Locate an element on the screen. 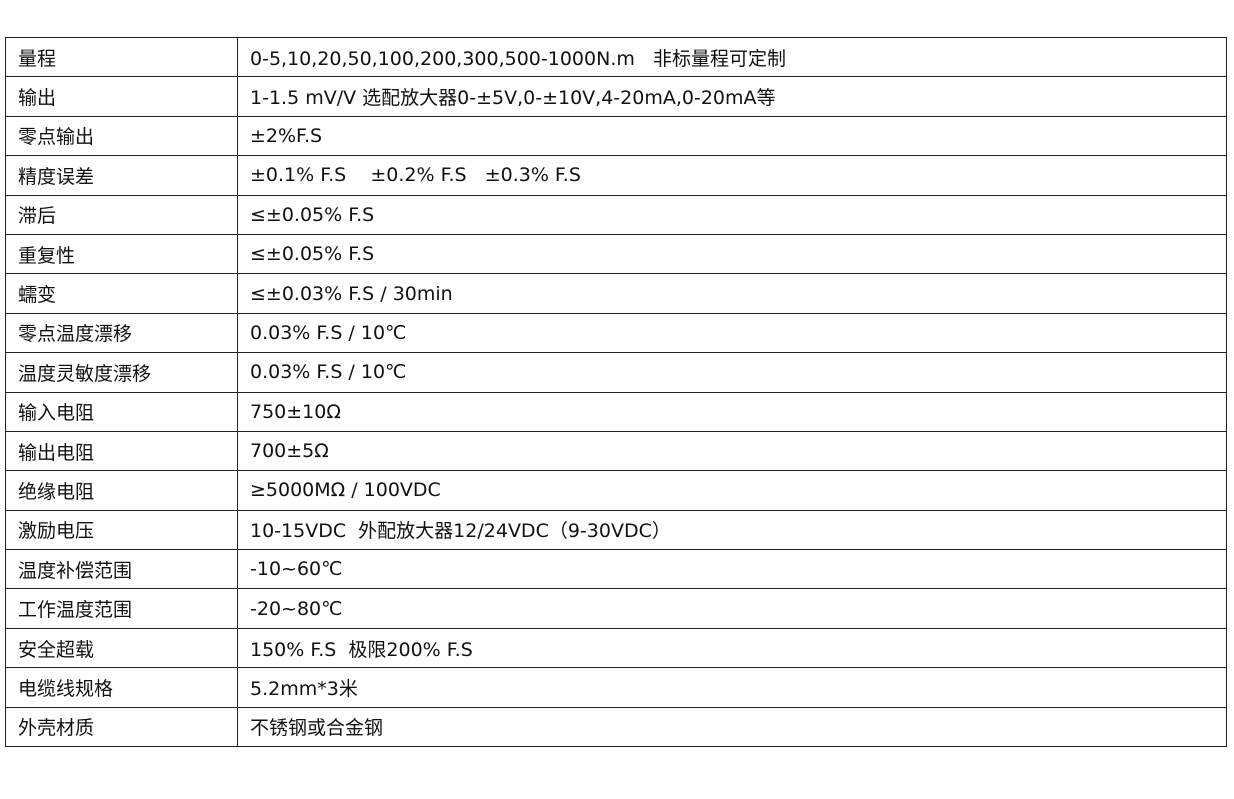 Image resolution: width=1234 pixels, height=799 pixels. spec-label: 零点温度漂移 is located at coordinates (121, 333).